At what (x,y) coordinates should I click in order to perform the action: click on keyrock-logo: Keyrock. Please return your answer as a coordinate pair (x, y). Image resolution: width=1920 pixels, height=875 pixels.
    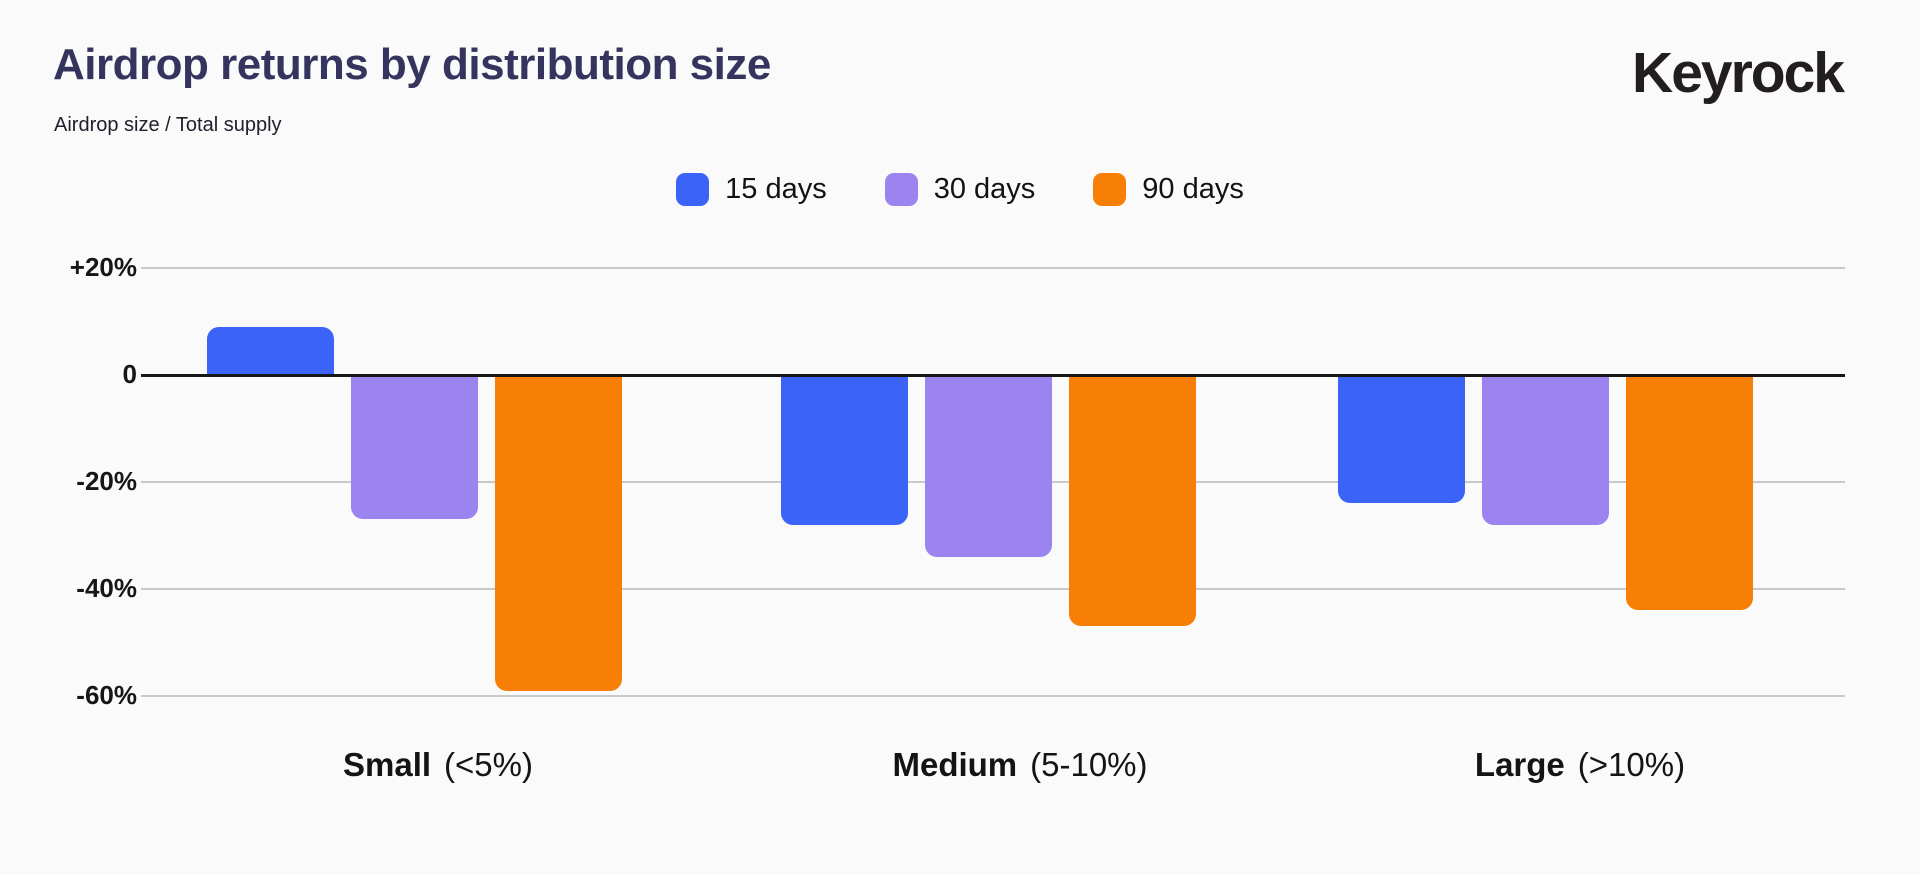
    Looking at the image, I should click on (1738, 73).